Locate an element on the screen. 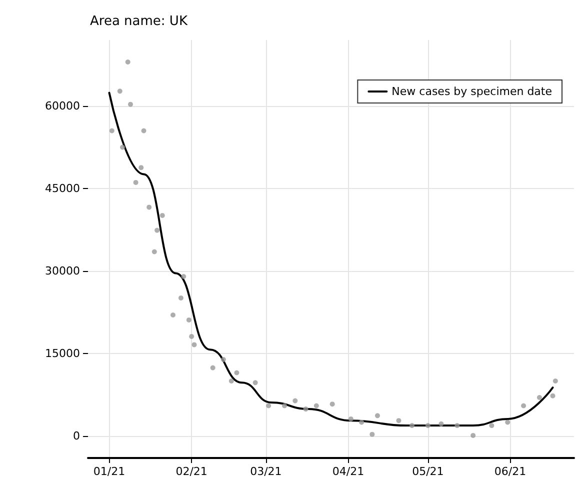 This screenshot has width=582, height=493. y-tick-label: 0 is located at coordinates (76, 436).